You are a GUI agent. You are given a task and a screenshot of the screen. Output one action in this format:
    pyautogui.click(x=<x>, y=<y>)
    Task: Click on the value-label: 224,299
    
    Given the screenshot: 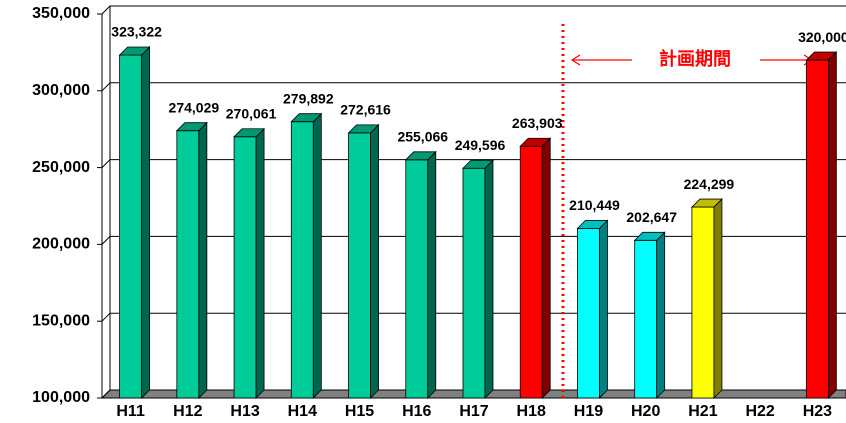 What is the action you would take?
    pyautogui.click(x=709, y=184)
    